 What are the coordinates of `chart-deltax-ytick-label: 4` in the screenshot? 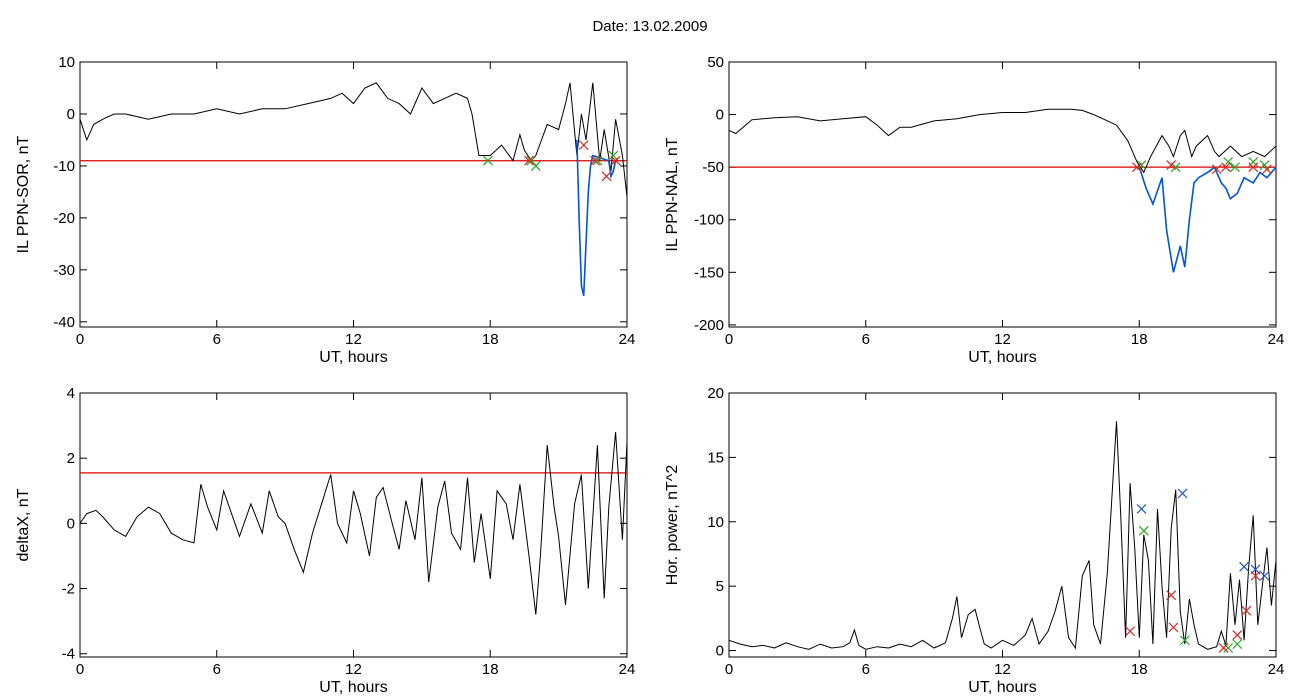 It's located at (71, 393).